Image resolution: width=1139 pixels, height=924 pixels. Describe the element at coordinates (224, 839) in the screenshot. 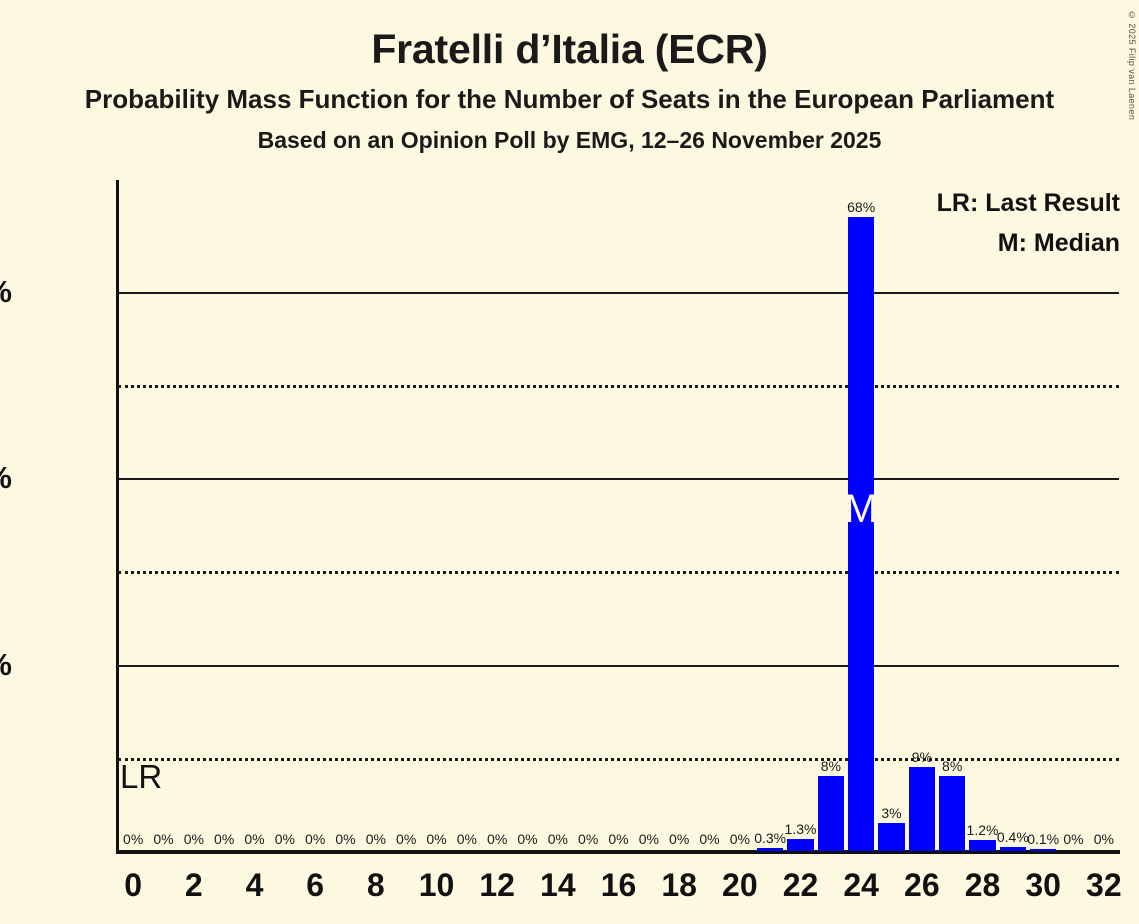

I see `bar-value-label-3: 0%` at that location.